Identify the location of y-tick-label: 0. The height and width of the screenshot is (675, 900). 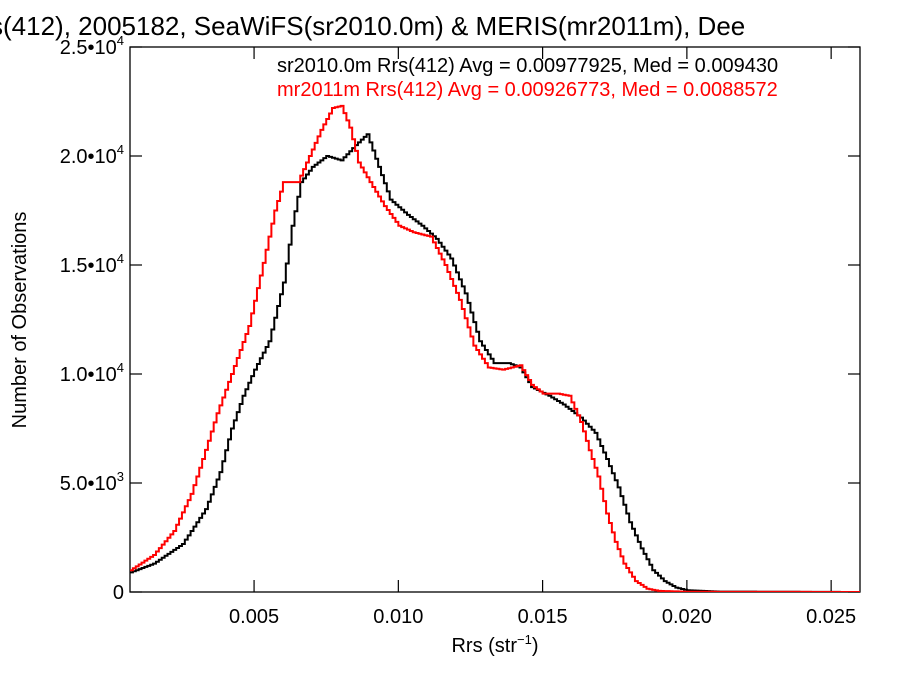
(118, 593).